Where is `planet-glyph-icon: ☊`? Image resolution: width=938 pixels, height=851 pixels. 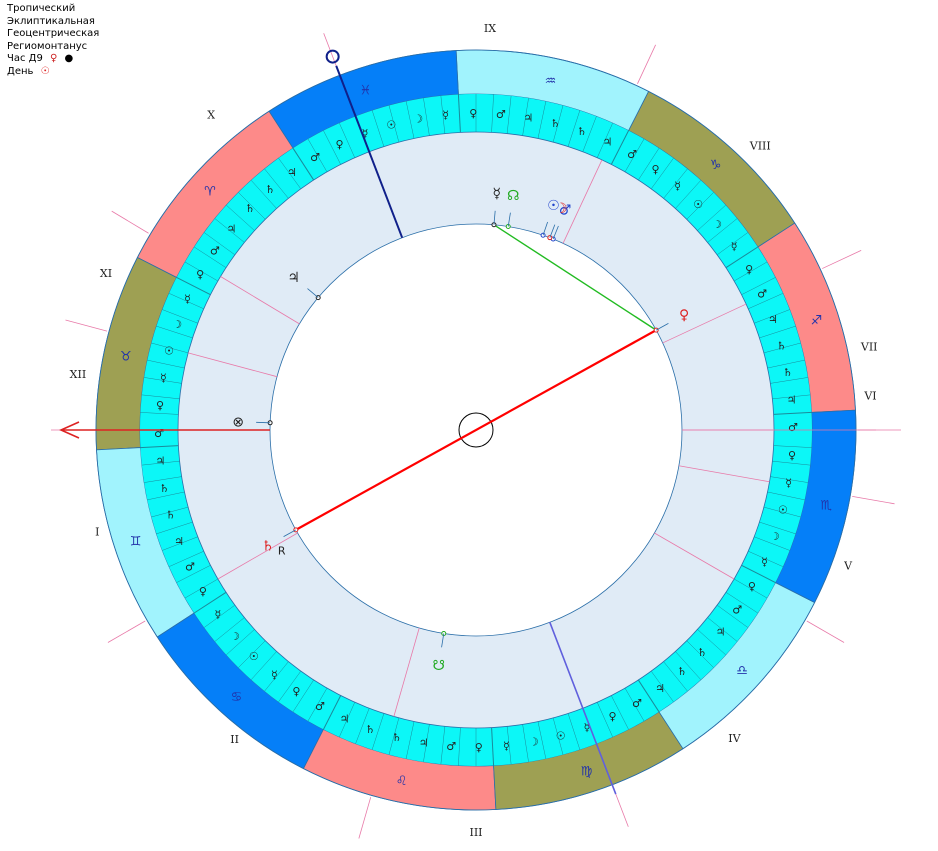
planet-glyph-icon: ☊ is located at coordinates (513, 196).